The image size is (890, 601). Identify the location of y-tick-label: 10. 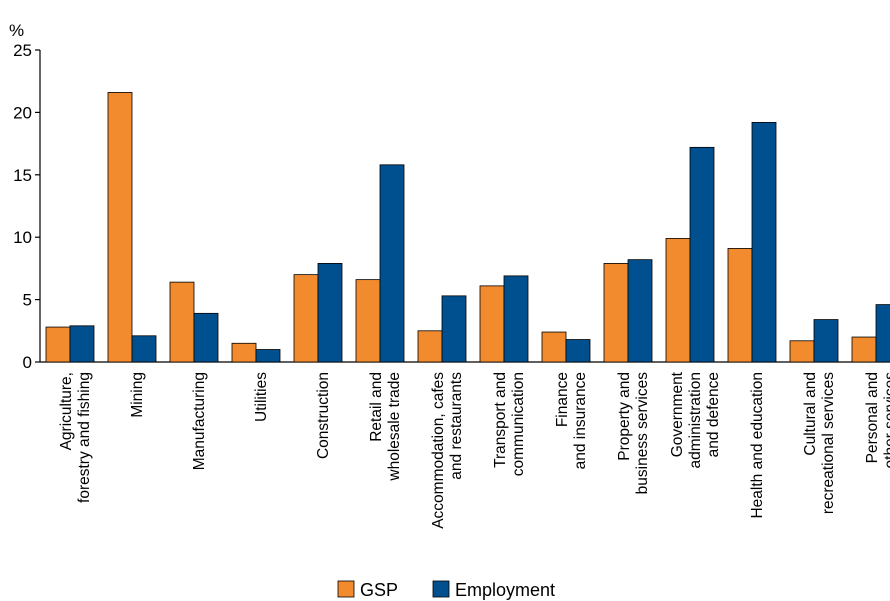
(22, 237).